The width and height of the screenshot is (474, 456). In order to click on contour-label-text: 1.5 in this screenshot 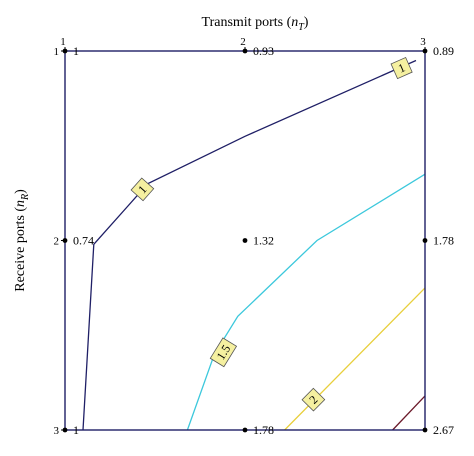, I will do `click(224, 352)`.